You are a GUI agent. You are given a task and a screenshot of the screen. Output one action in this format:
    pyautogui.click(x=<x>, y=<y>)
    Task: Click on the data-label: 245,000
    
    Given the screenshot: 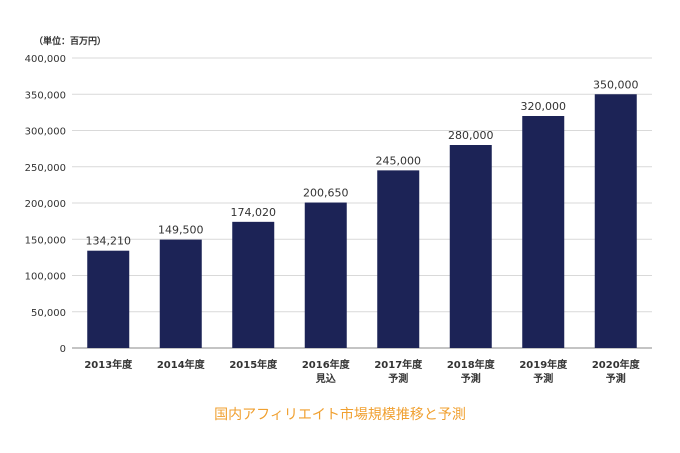 What is the action you would take?
    pyautogui.click(x=399, y=160)
    